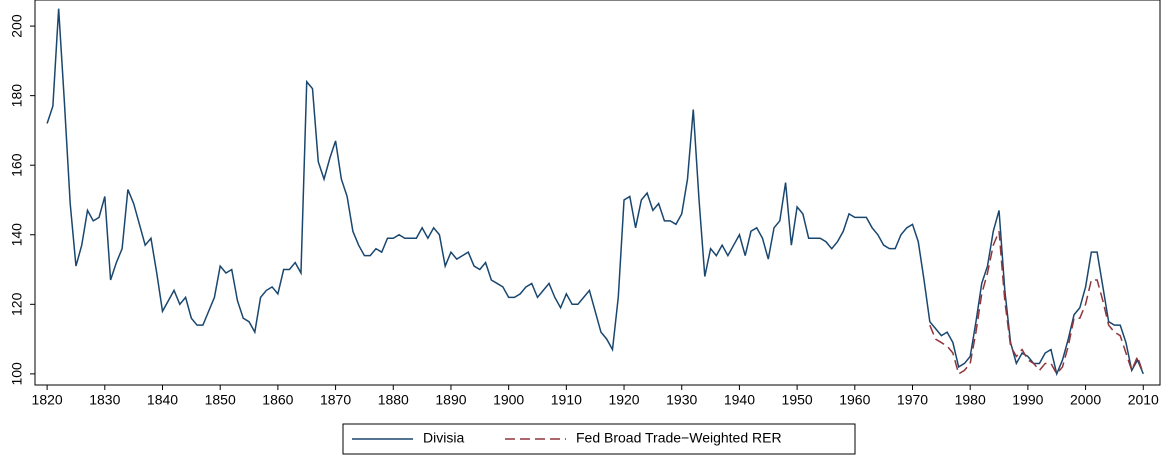  Describe the element at coordinates (47, 400) in the screenshot. I see `x-tick-label: 1820` at that location.